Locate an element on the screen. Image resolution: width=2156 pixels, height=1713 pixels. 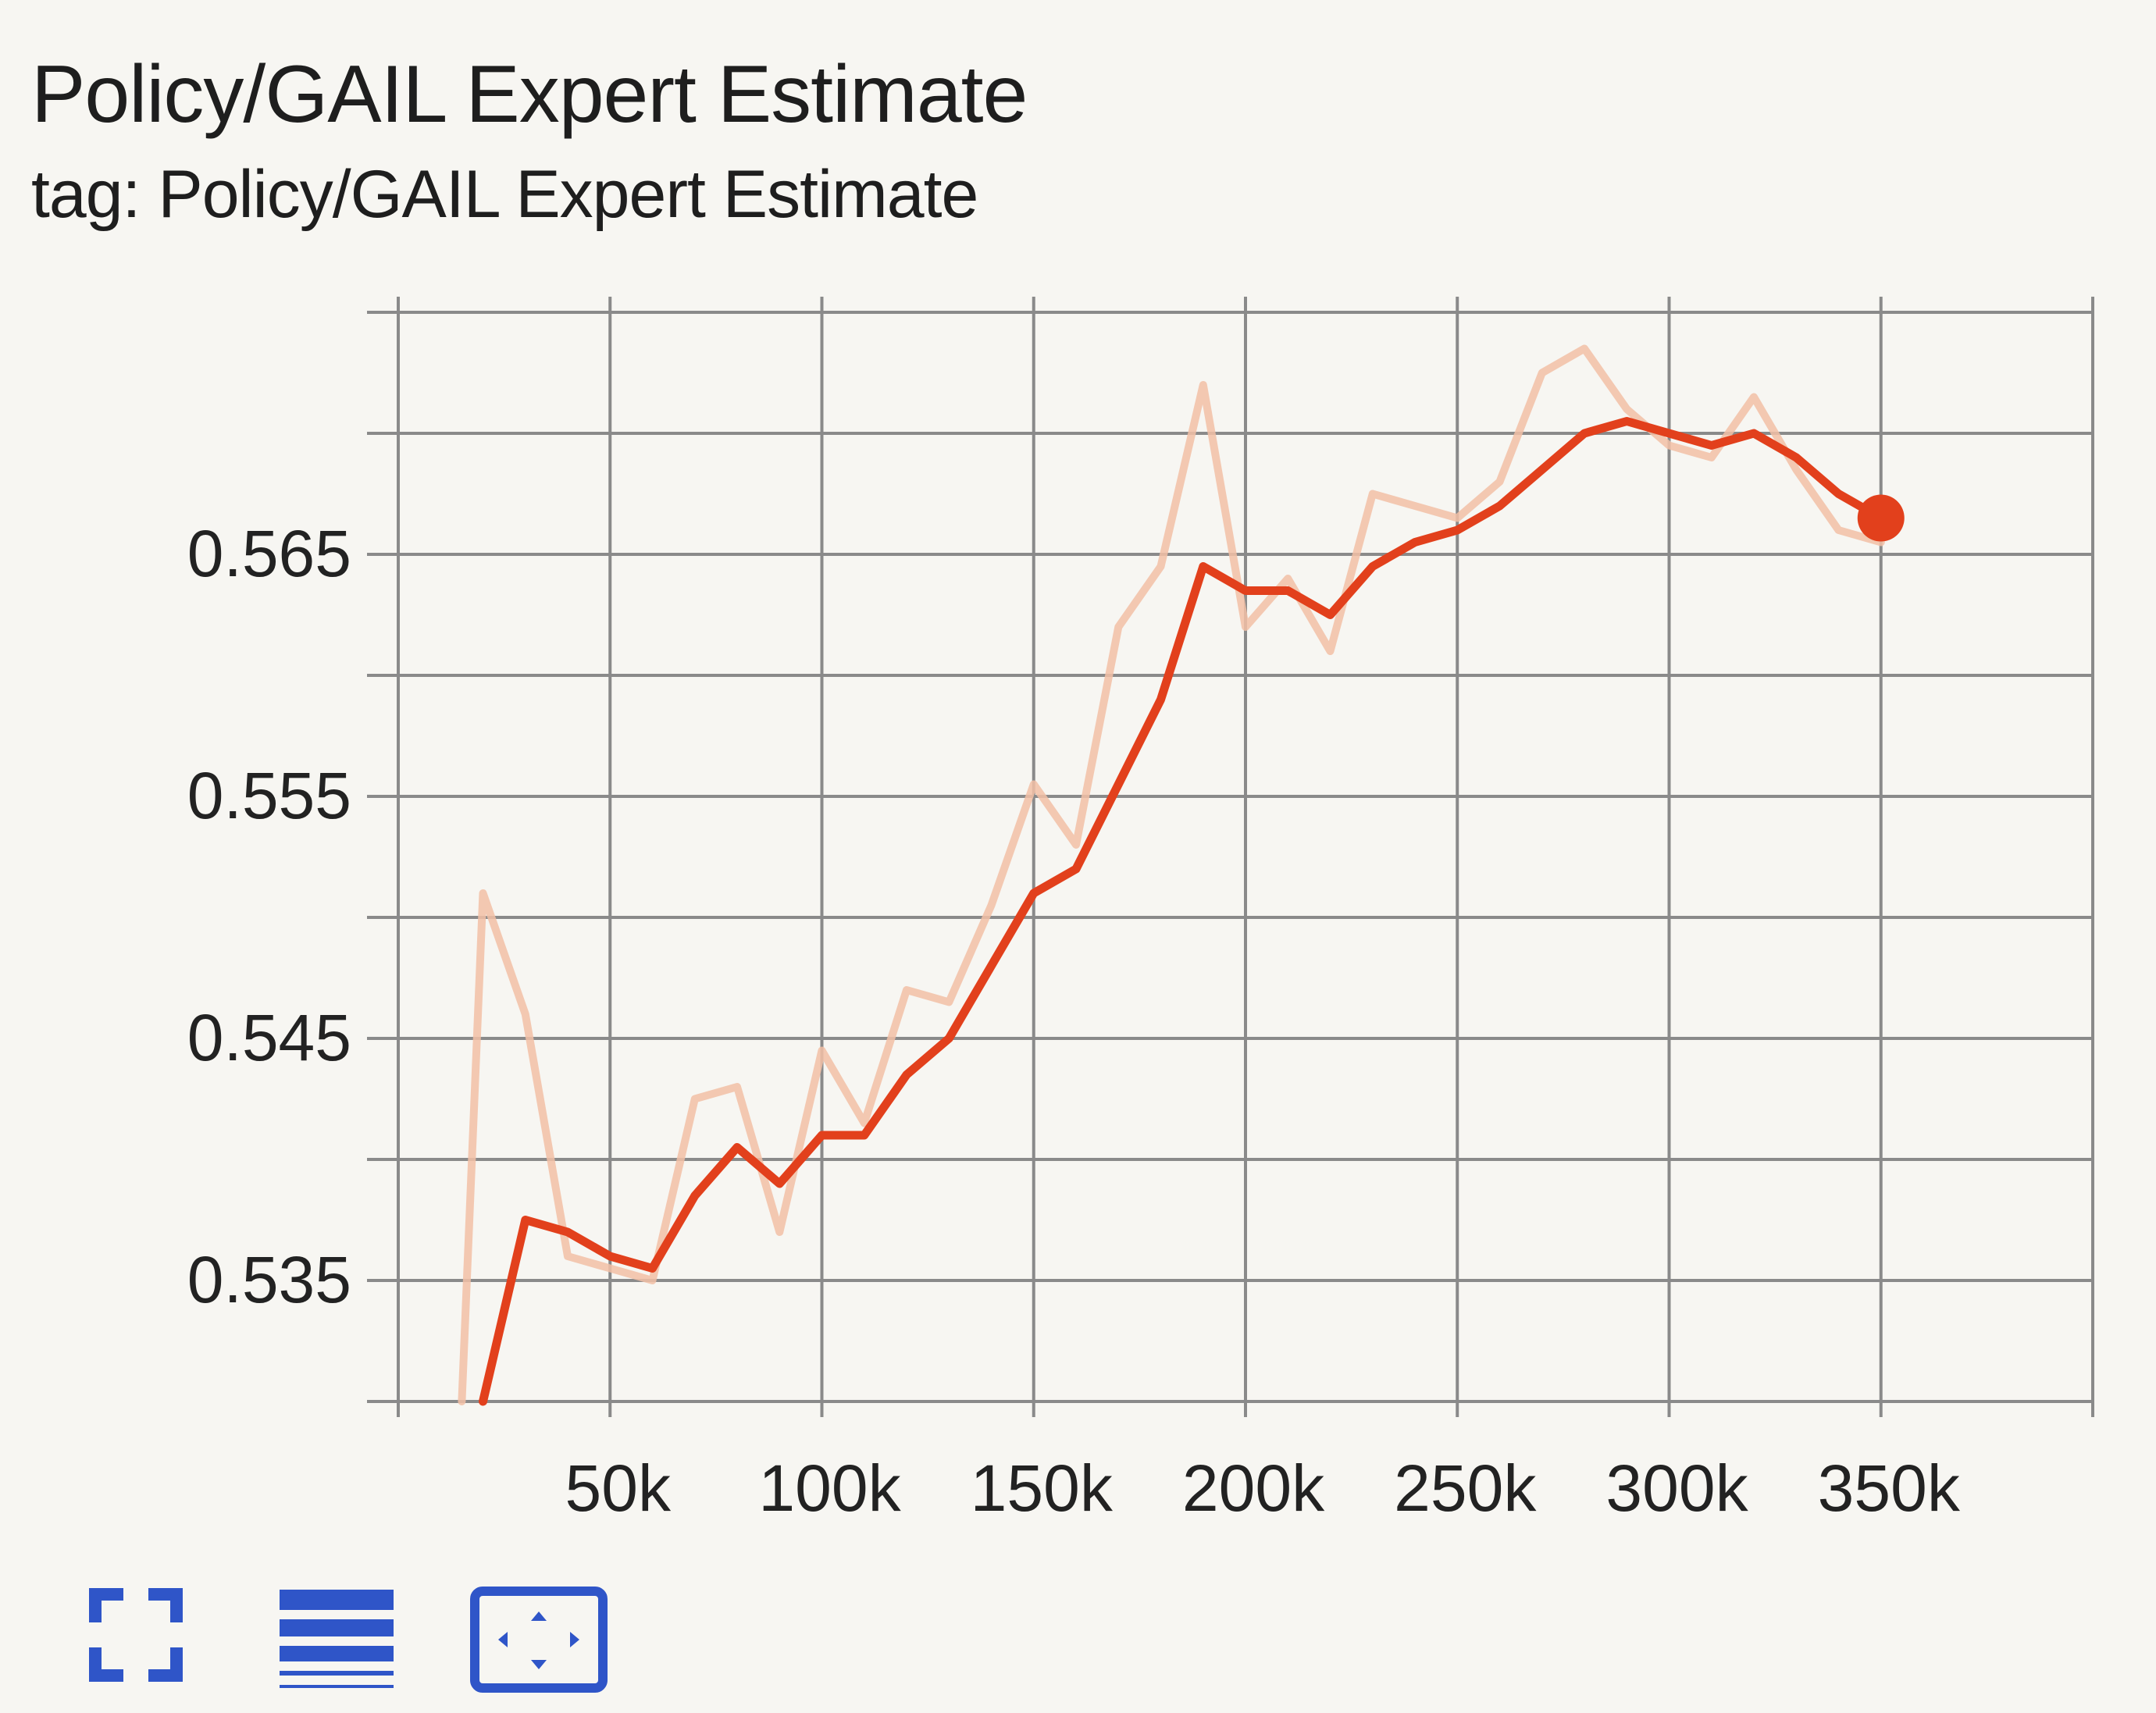
x-axis-tick-labels: 50k 100k 150k 200k 250k 300k 350k is located at coordinates (1263, 1488).